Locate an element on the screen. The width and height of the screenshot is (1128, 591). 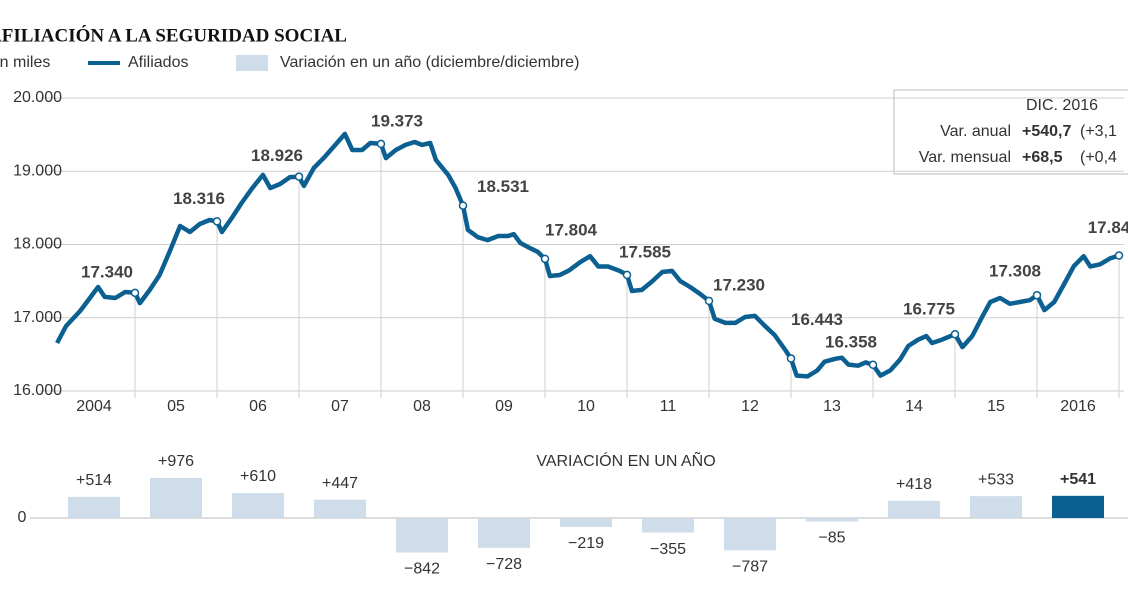
x-tick-label: 2016 is located at coordinates (1078, 406).